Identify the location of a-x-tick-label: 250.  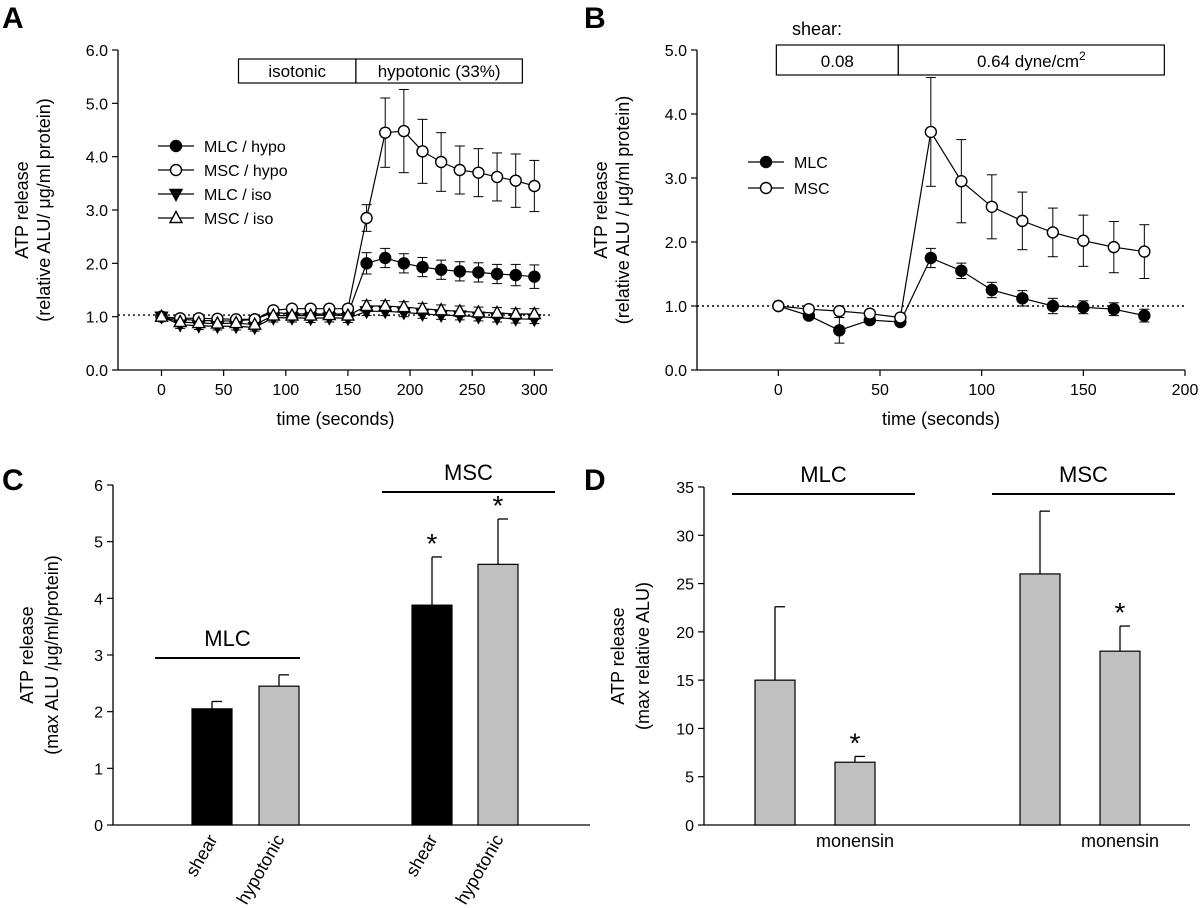
(472, 390).